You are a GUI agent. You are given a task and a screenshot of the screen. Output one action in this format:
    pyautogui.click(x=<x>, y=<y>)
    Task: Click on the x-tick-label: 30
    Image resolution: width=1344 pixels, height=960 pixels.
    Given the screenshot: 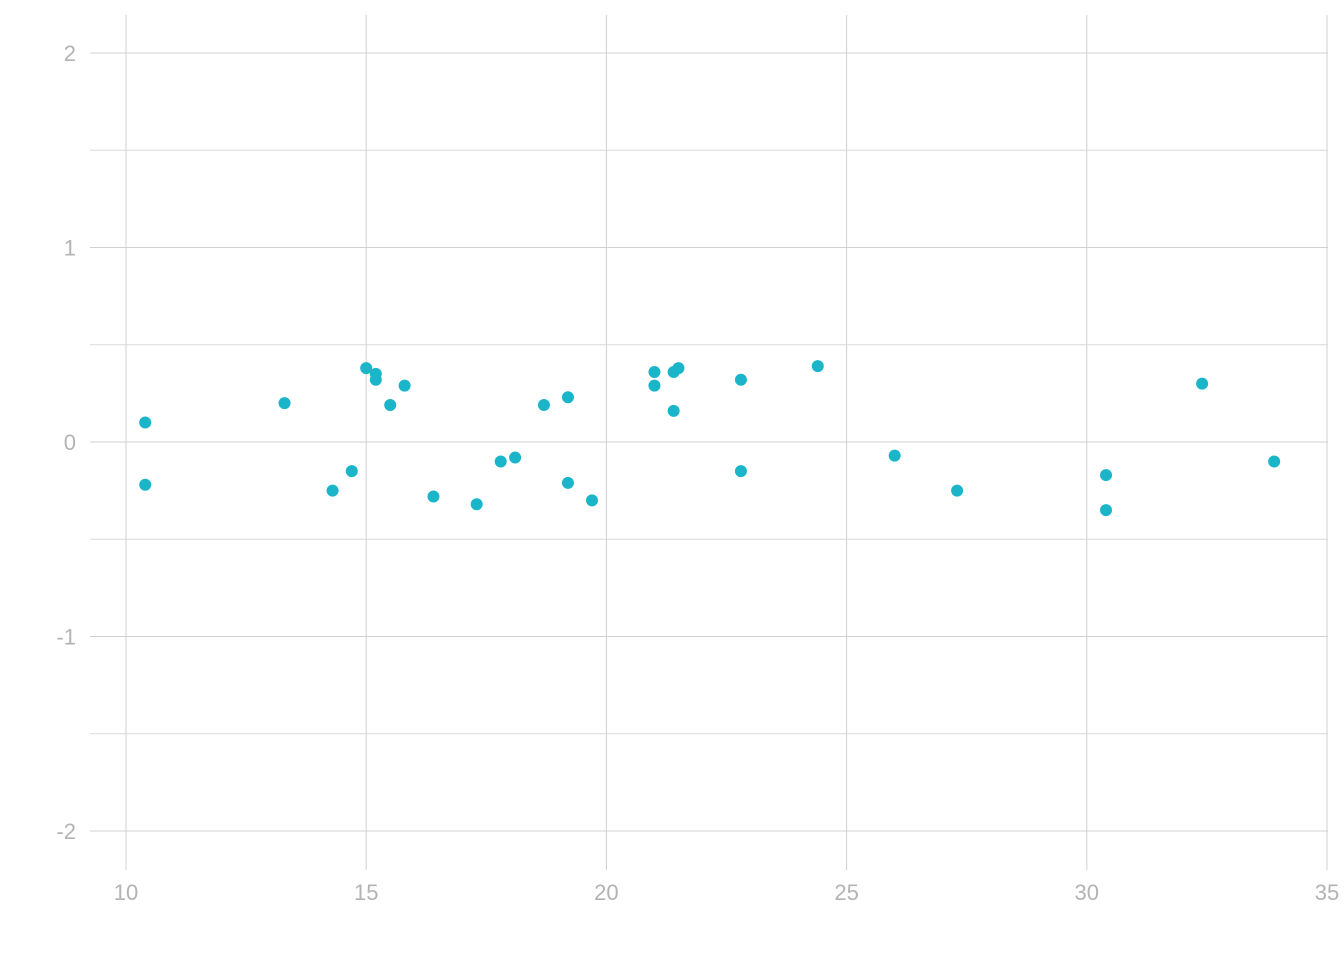 What is the action you would take?
    pyautogui.click(x=1087, y=892)
    